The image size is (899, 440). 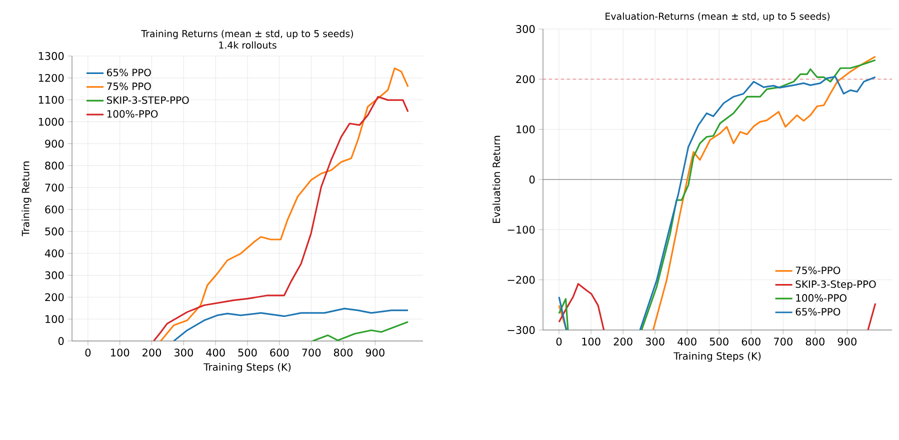 What do you see at coordinates (818, 312) in the screenshot?
I see `legend-label: 65%-PPO` at bounding box center [818, 312].